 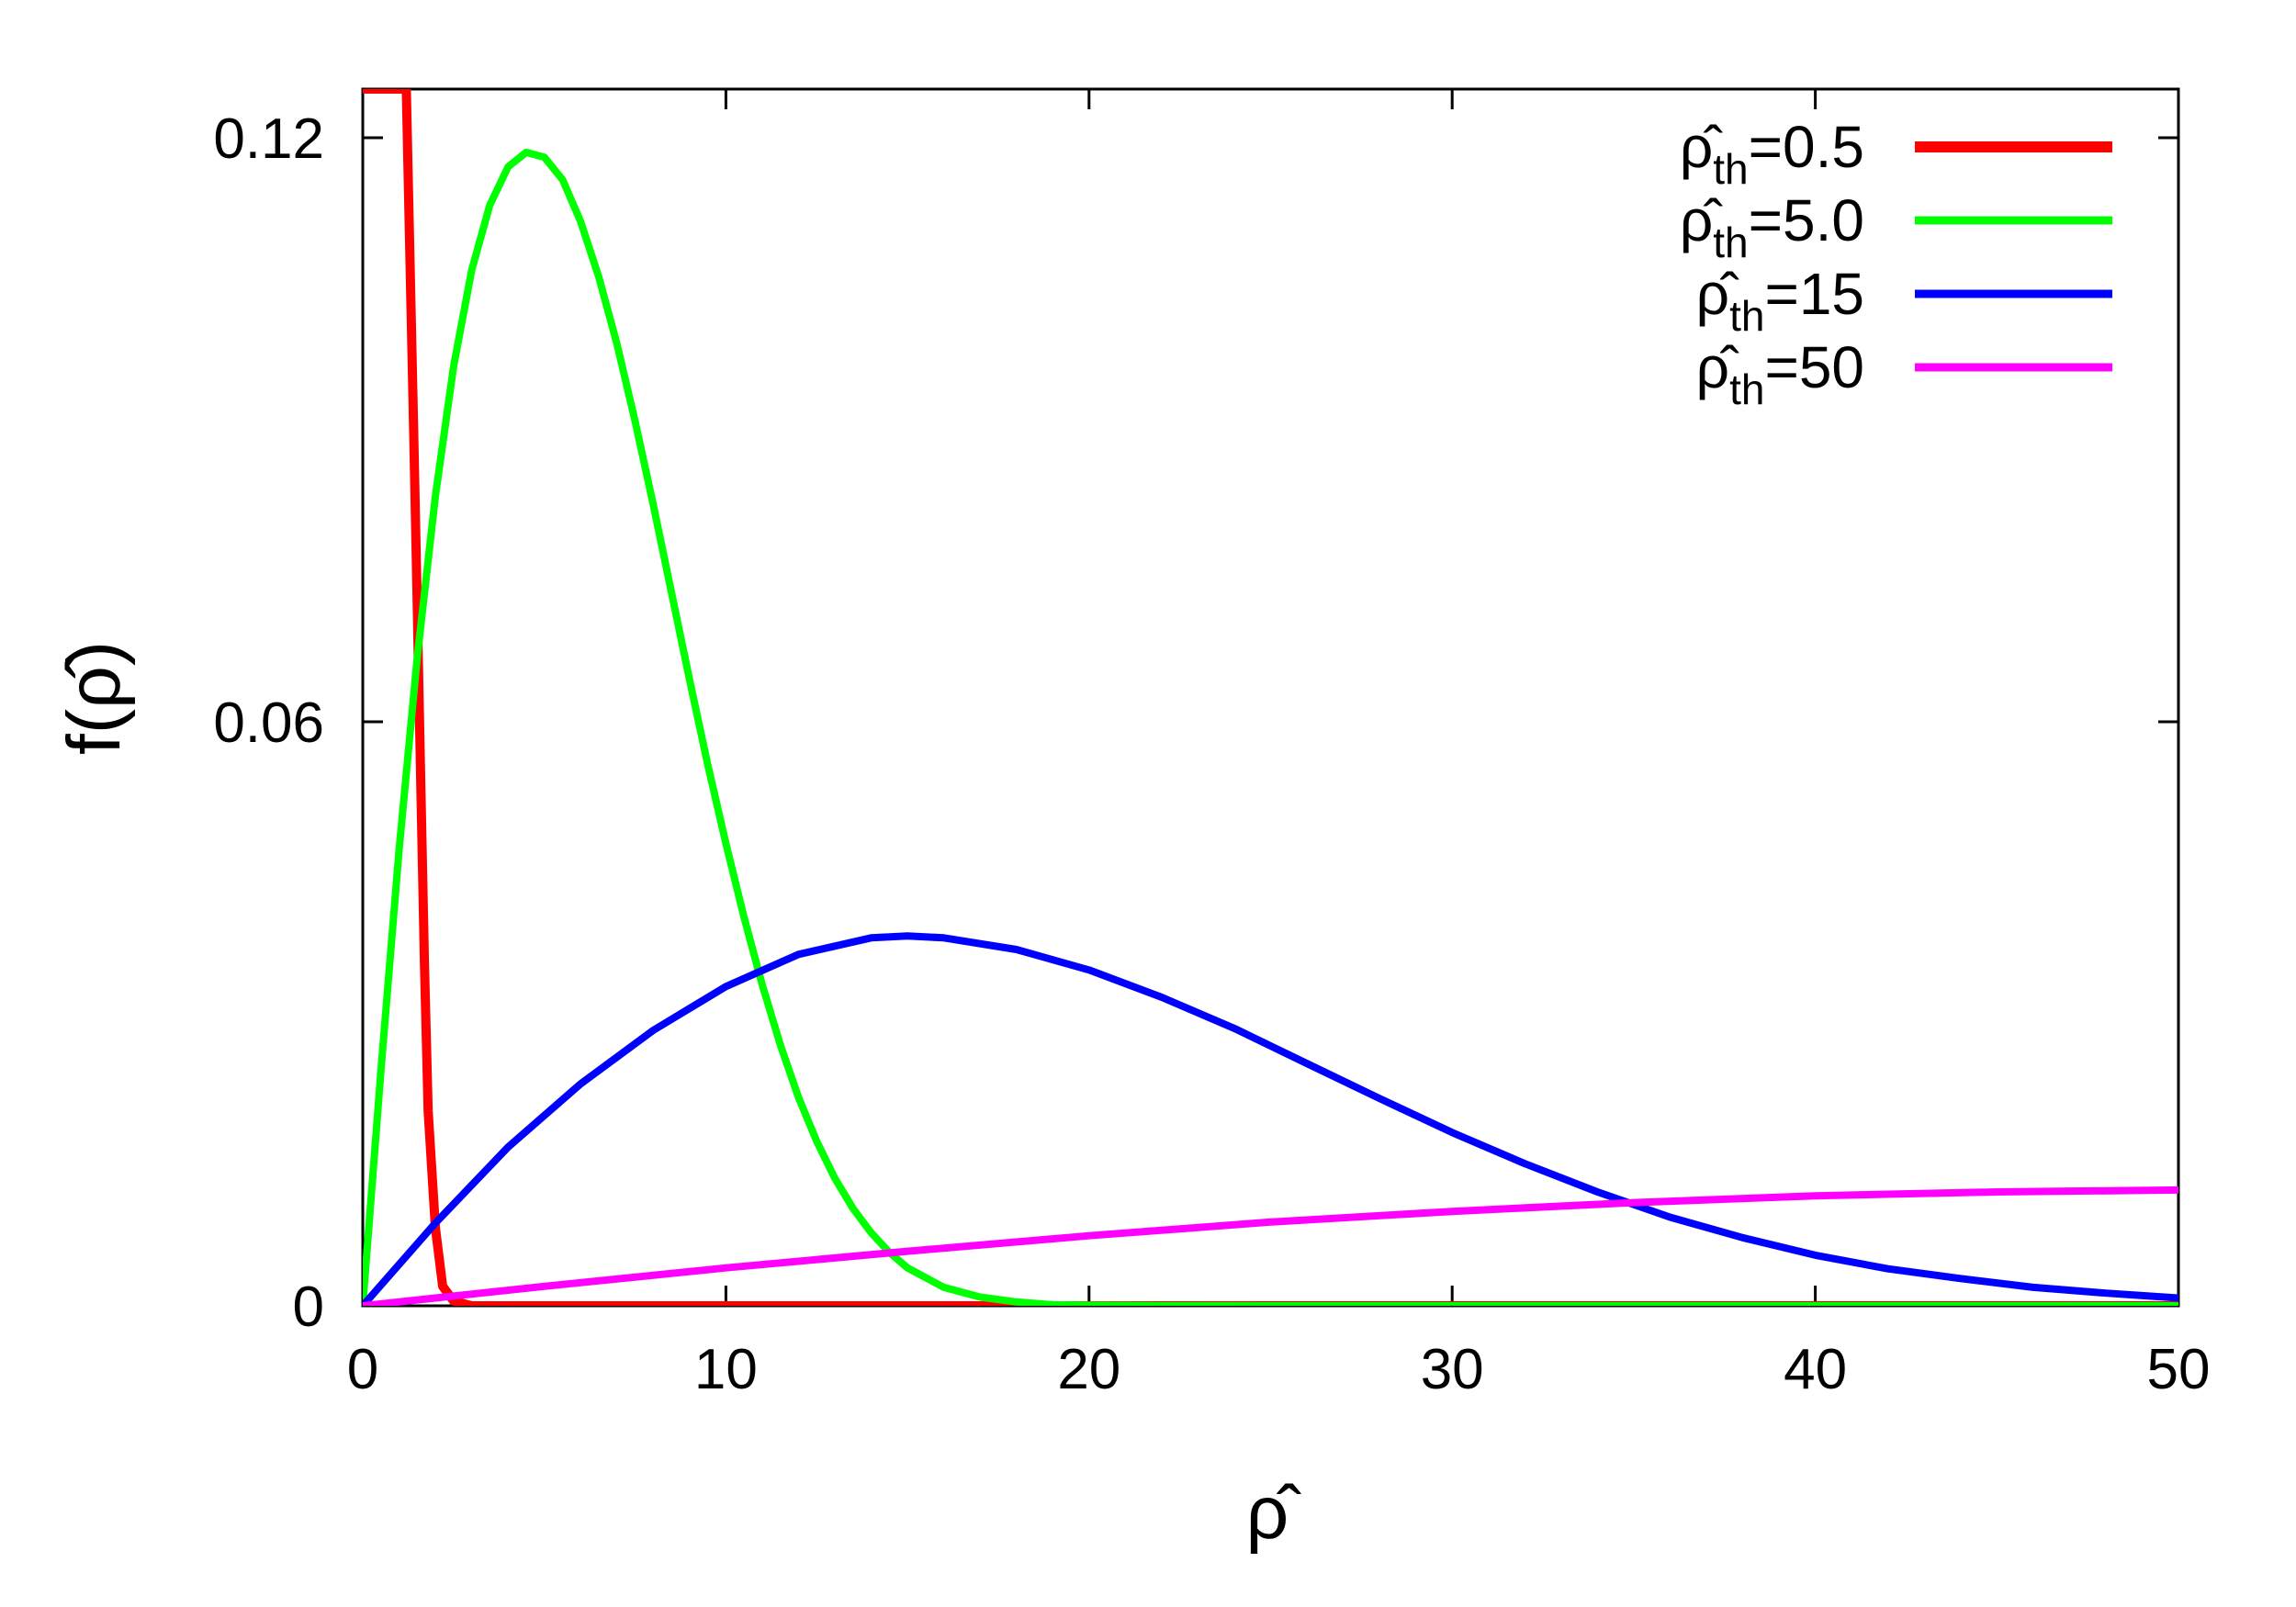 I want to click on legend-label-3: ρ̂th=15, so click(x=1780, y=300).